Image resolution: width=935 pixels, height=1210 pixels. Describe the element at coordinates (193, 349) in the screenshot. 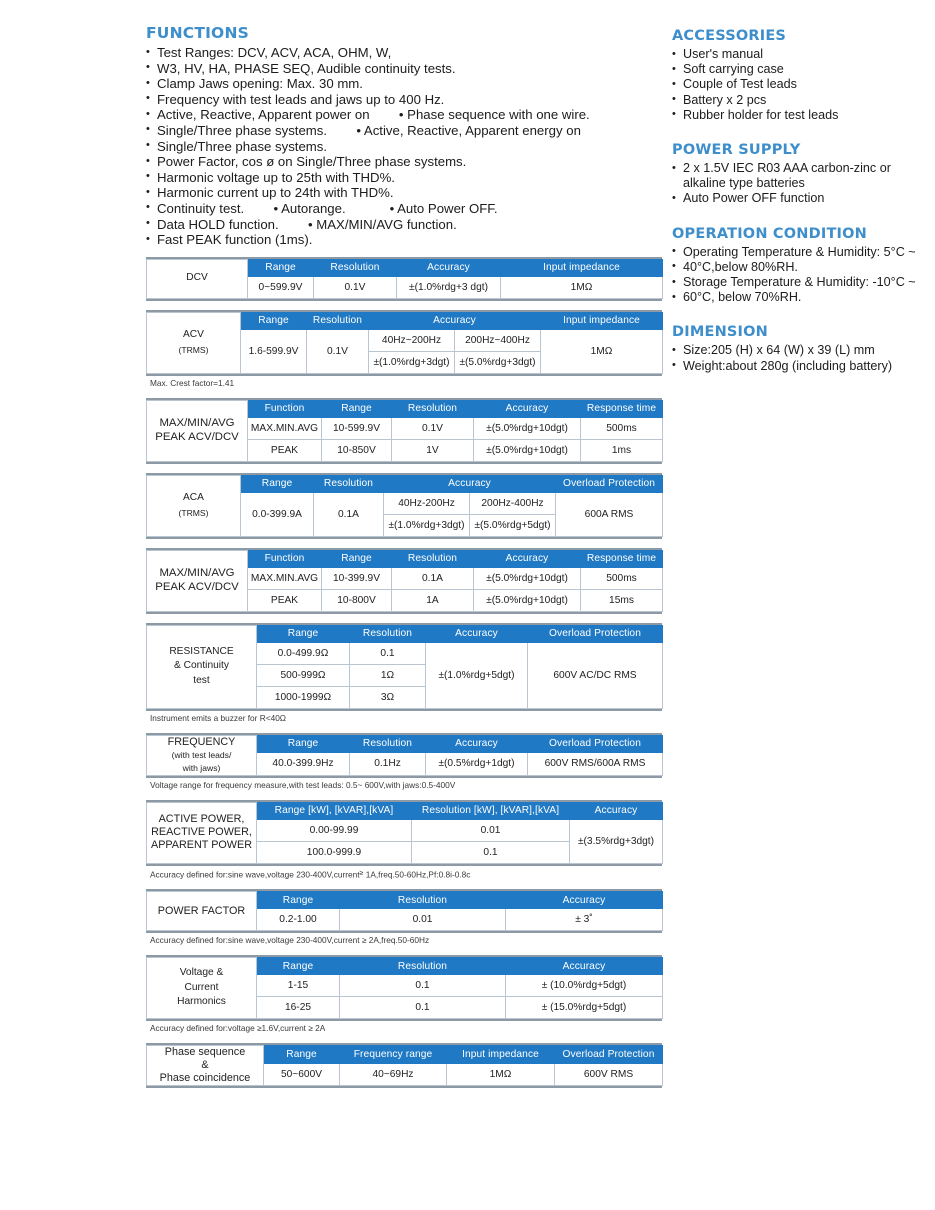

I see `acv-label-sub: (TRMS)` at that location.